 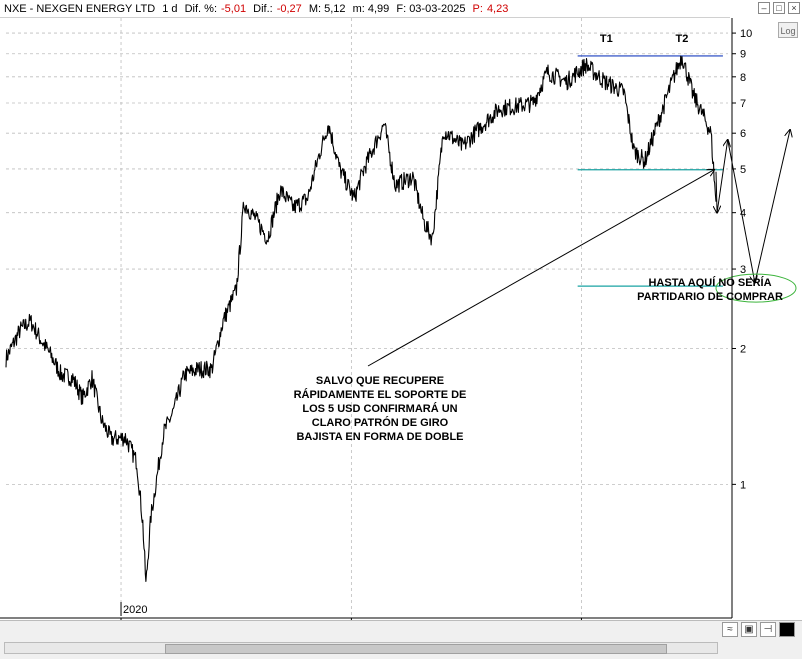 What do you see at coordinates (746, 34) in the screenshot?
I see `y-tick-label: 10` at bounding box center [746, 34].